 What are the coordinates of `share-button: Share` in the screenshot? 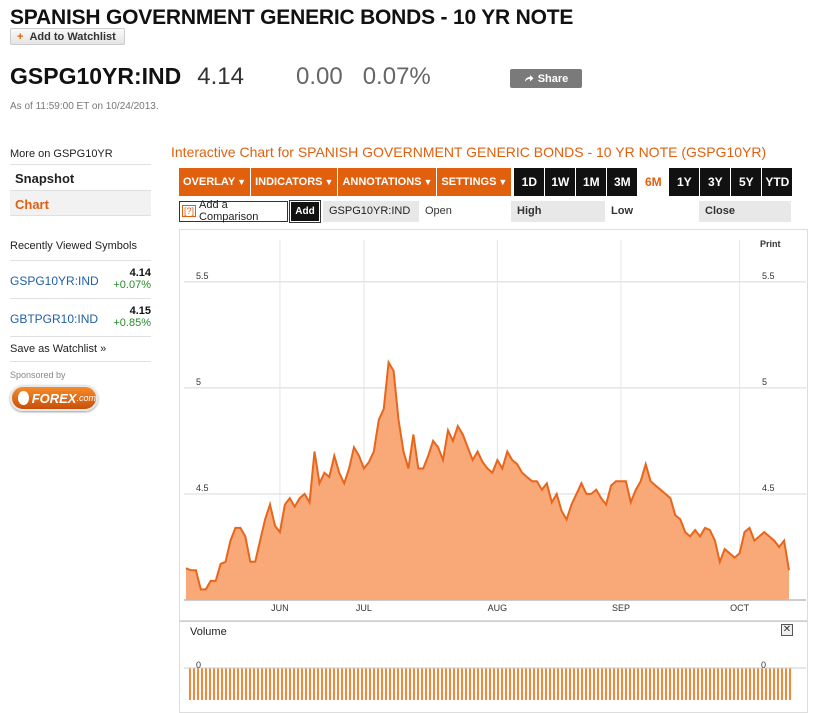 It's located at (546, 78).